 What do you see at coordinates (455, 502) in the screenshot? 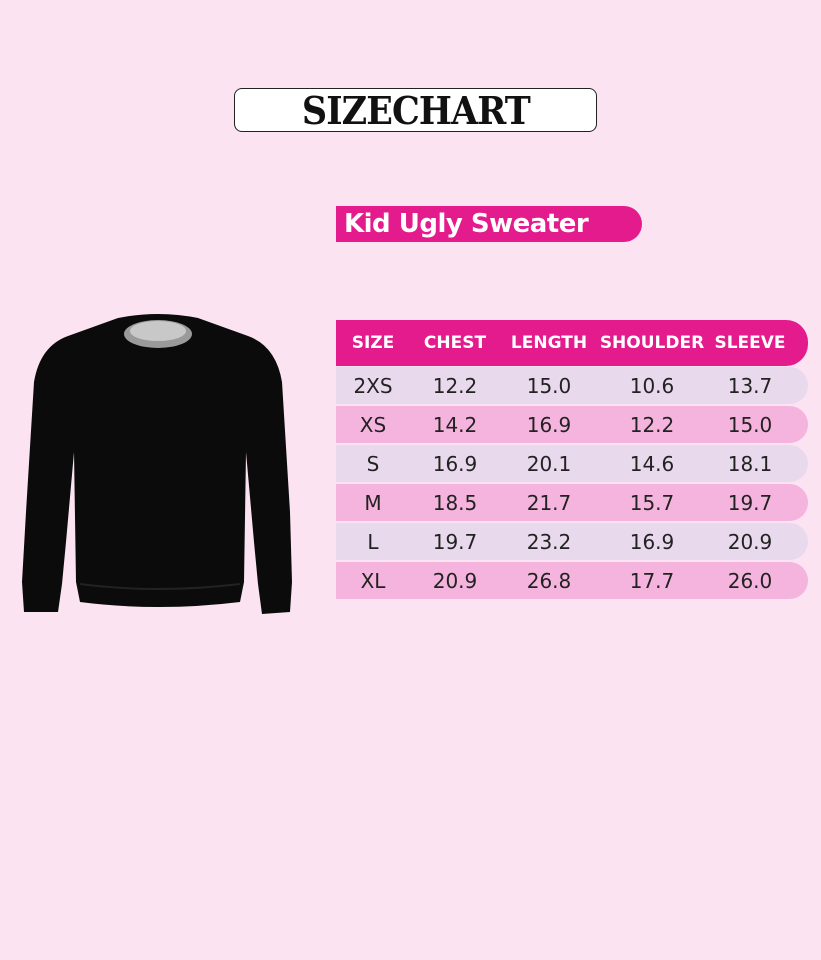
I see `table-cell: 18.5` at bounding box center [455, 502].